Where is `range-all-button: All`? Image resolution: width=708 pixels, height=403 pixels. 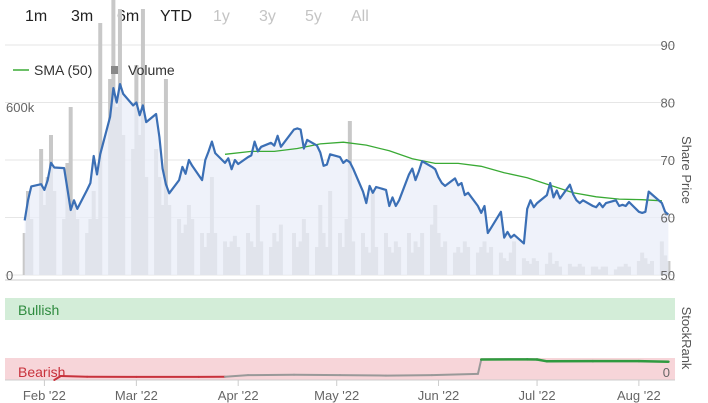 range-all-button: All is located at coordinates (360, 16).